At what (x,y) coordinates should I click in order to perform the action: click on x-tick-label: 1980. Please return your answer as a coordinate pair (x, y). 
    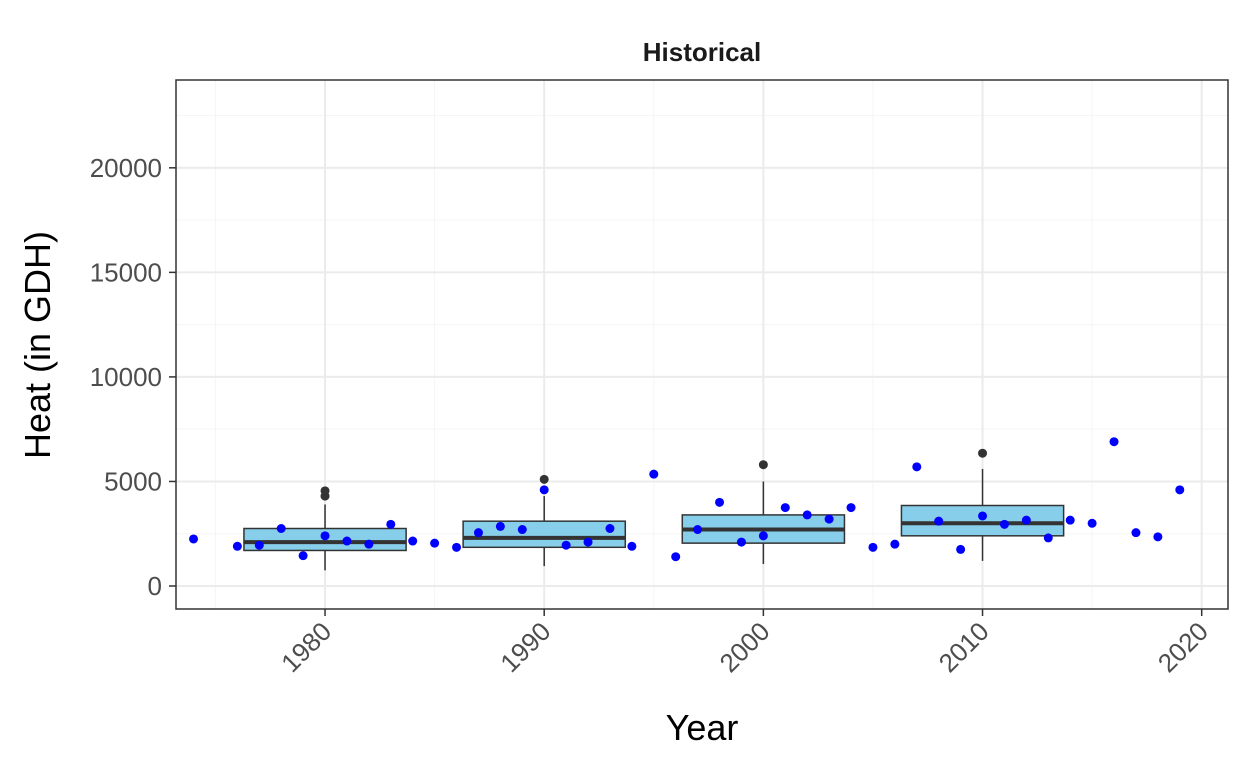
    Looking at the image, I should click on (306, 647).